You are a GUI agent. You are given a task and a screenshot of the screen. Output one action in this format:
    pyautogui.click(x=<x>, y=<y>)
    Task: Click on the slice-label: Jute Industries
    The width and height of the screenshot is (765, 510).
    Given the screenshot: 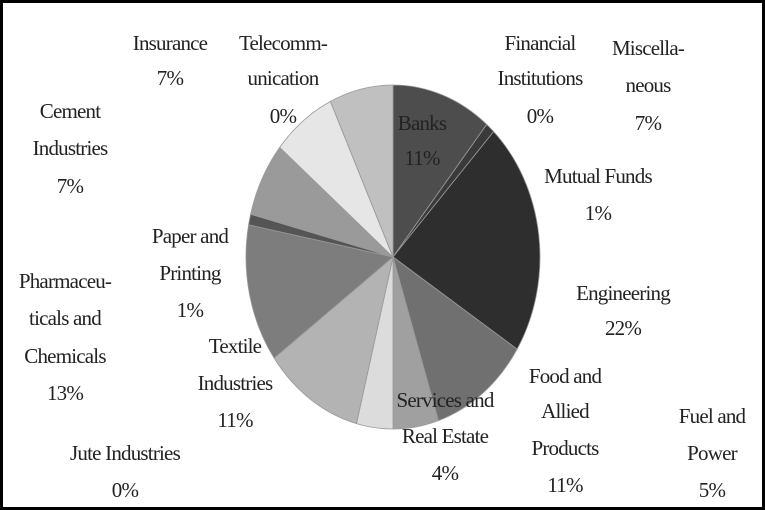 What is the action you would take?
    pyautogui.click(x=125, y=453)
    